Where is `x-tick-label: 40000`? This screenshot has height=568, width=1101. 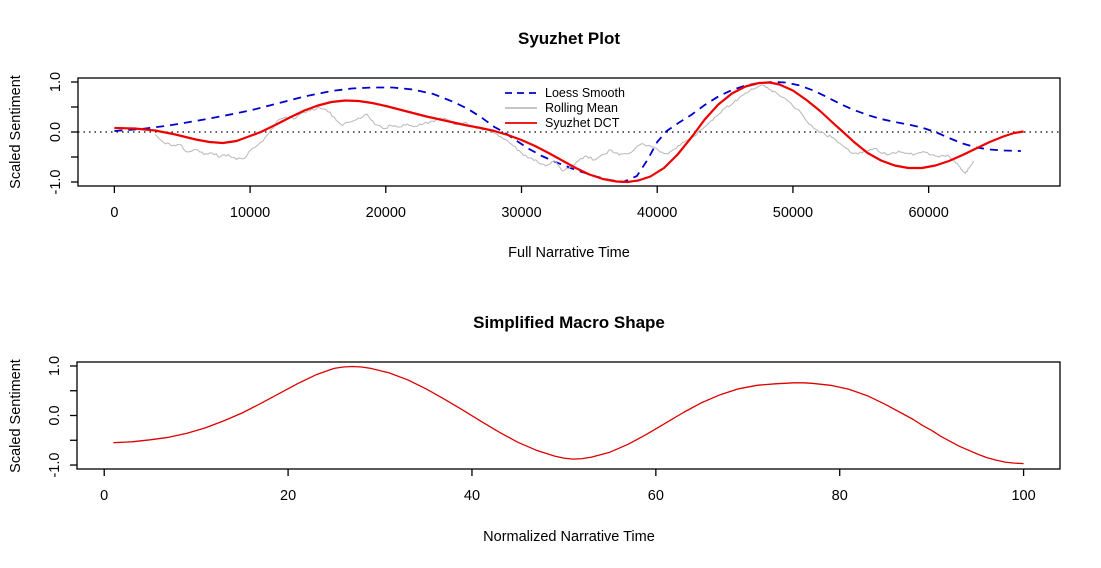 x-tick-label: 40000 is located at coordinates (657, 213).